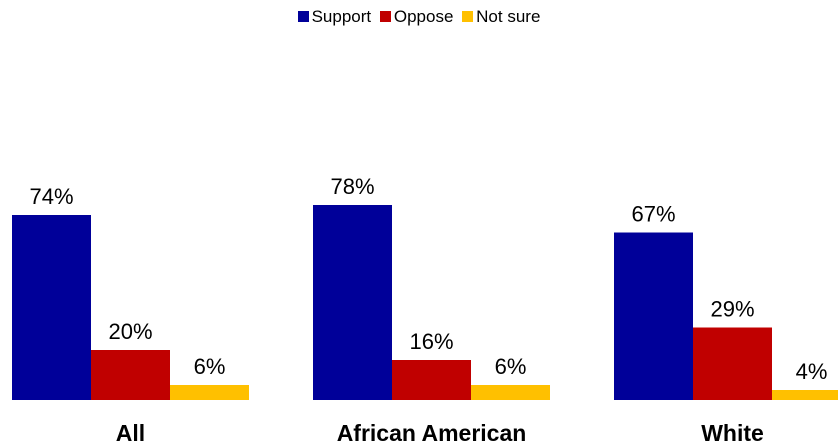  Describe the element at coordinates (653, 214) in the screenshot. I see `data-label-white-support: 67%` at that location.